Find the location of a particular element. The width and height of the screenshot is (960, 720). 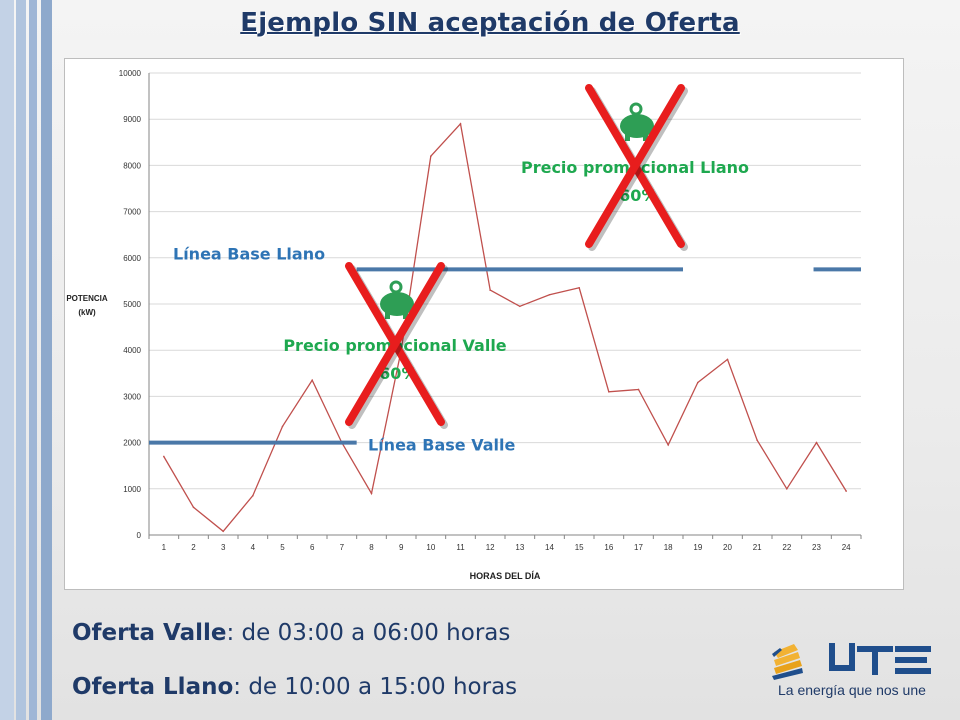

y-tick-label: 4000 is located at coordinates (132, 350).